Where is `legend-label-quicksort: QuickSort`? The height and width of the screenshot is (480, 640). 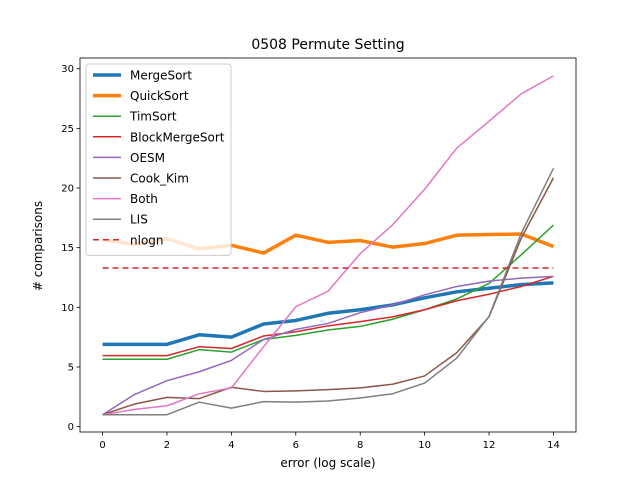
legend-label-quicksort: QuickSort is located at coordinates (159, 96).